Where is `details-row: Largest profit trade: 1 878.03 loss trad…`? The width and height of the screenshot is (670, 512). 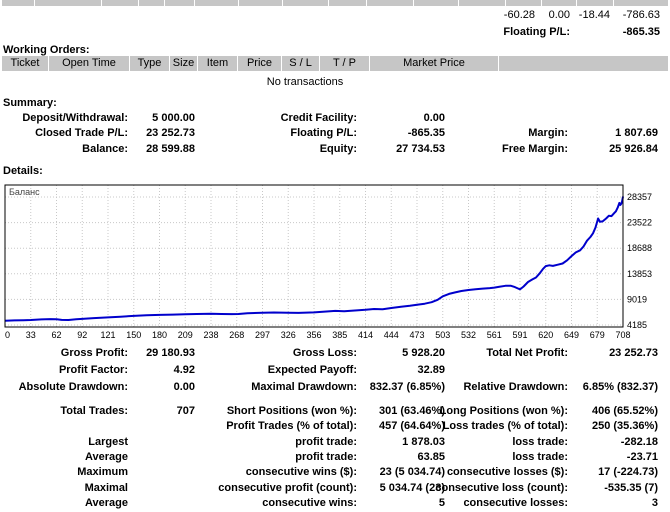
details-row: Largest profit trade: 1 878.03 loss trad… is located at coordinates (335, 442).